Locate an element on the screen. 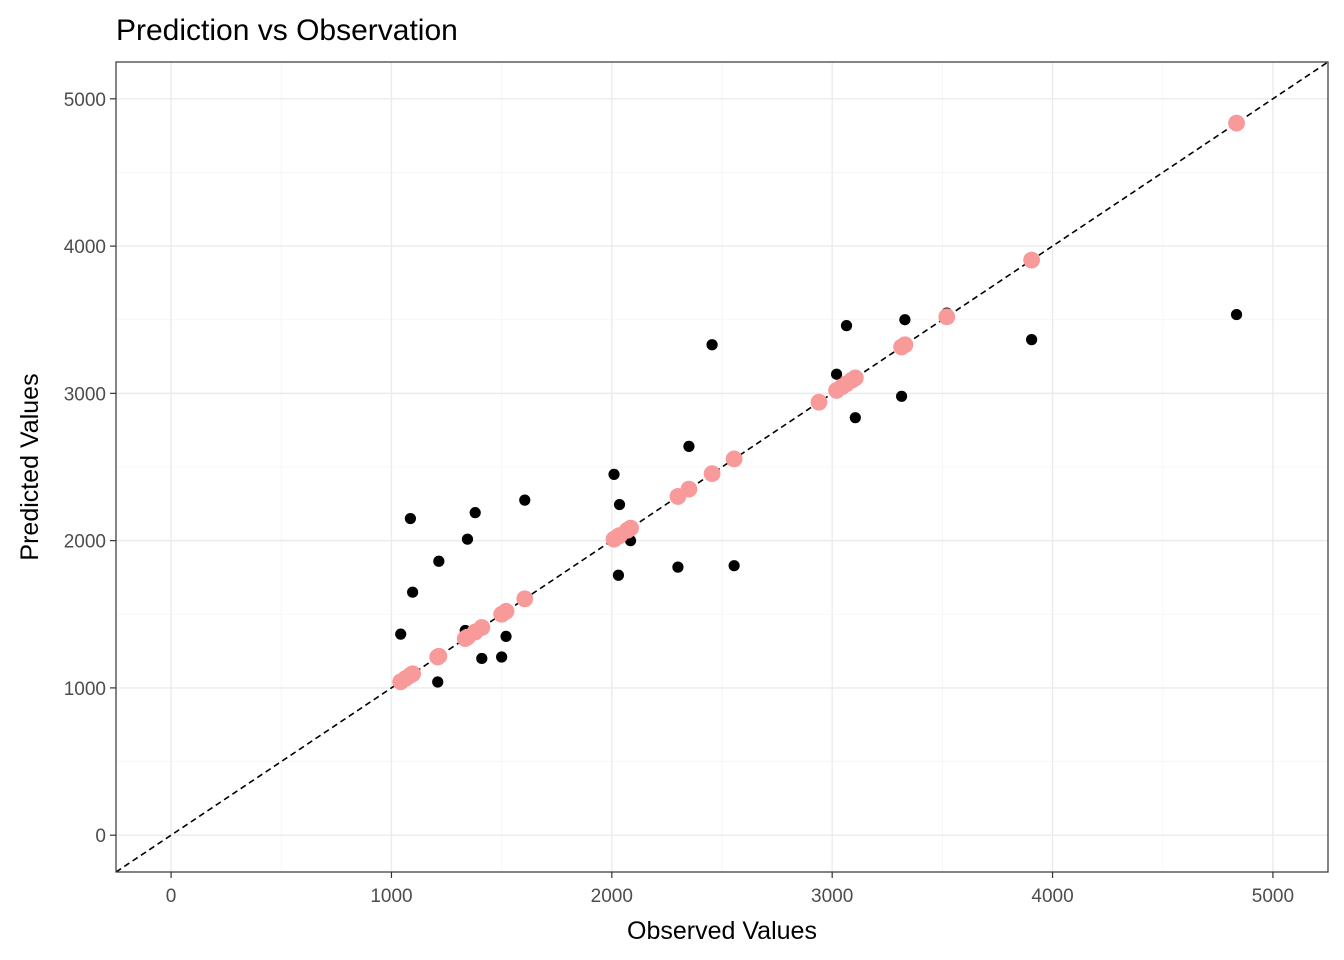  x-tick-label: 1000 is located at coordinates (391, 896).